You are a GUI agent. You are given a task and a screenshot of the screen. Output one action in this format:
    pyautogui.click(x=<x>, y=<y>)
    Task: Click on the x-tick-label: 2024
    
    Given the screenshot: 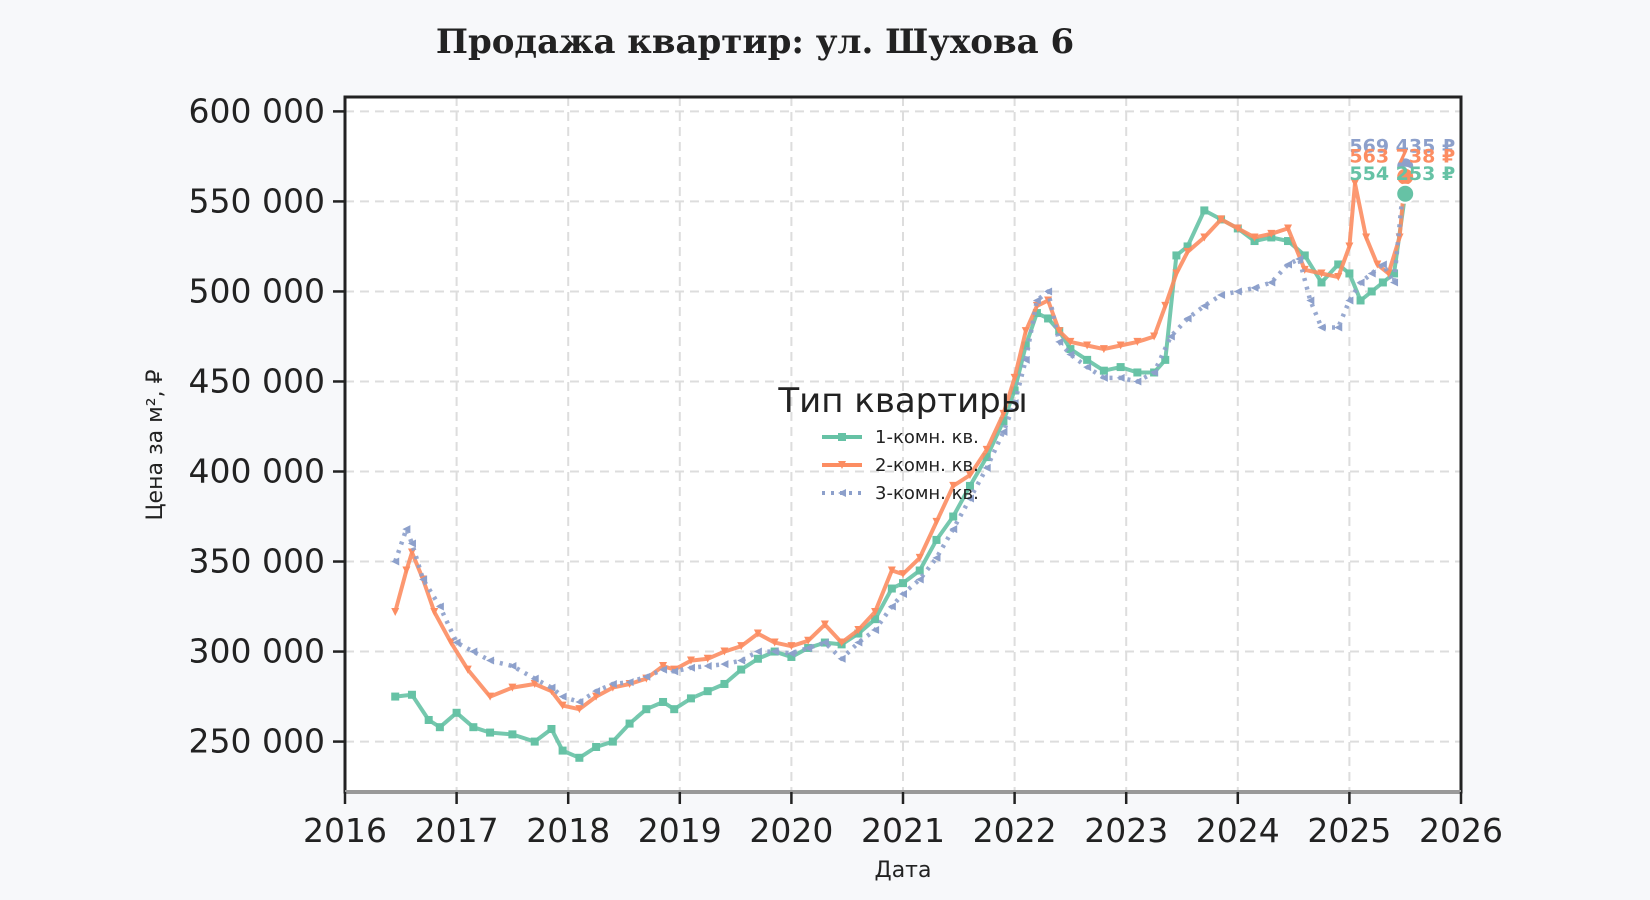 What is the action you would take?
    pyautogui.click(x=1238, y=830)
    